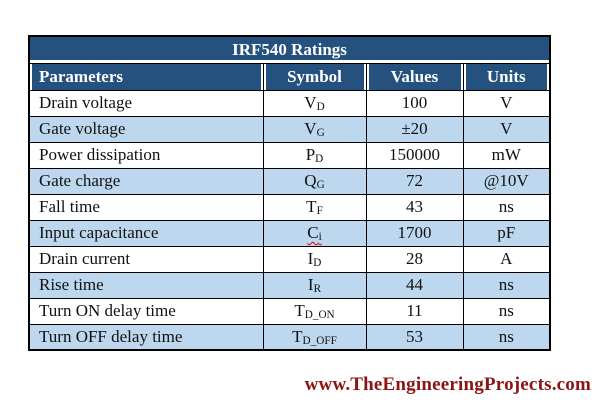 This screenshot has width=600, height=404. I want to click on parameter-cell: Gate charge, so click(146, 181).